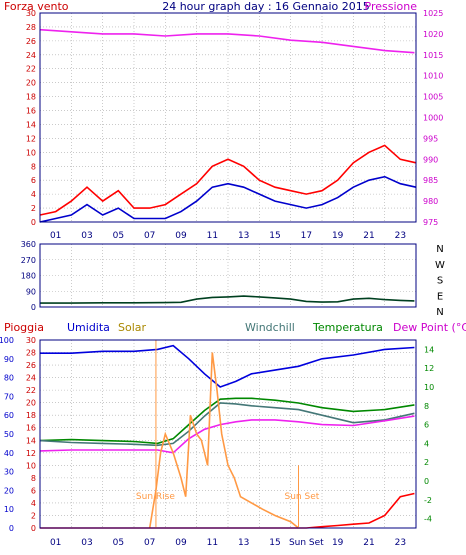 The image size is (466, 555). What do you see at coordinates (227, 299) in the screenshot?
I see `wind-direction-line` at bounding box center [227, 299].